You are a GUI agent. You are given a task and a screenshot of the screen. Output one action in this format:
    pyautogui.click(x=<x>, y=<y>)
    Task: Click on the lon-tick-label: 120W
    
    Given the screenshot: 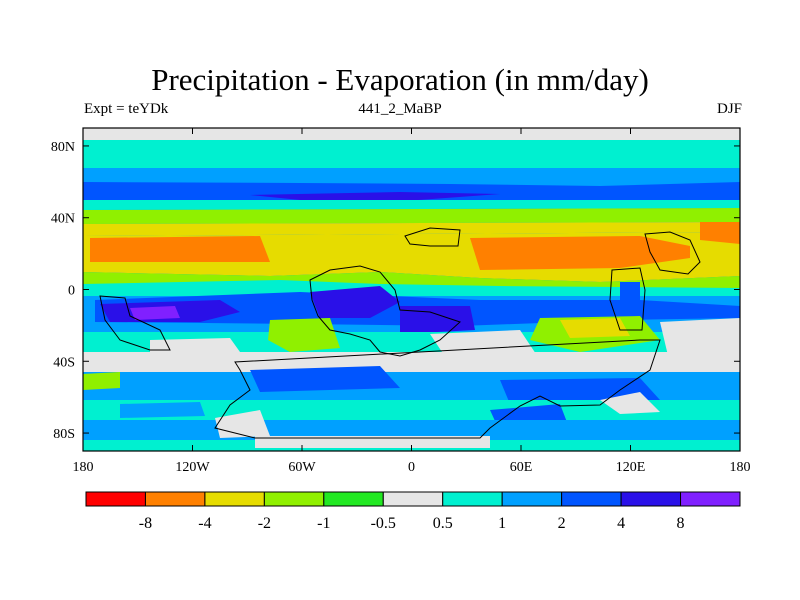 What is the action you would take?
    pyautogui.click(x=192, y=467)
    